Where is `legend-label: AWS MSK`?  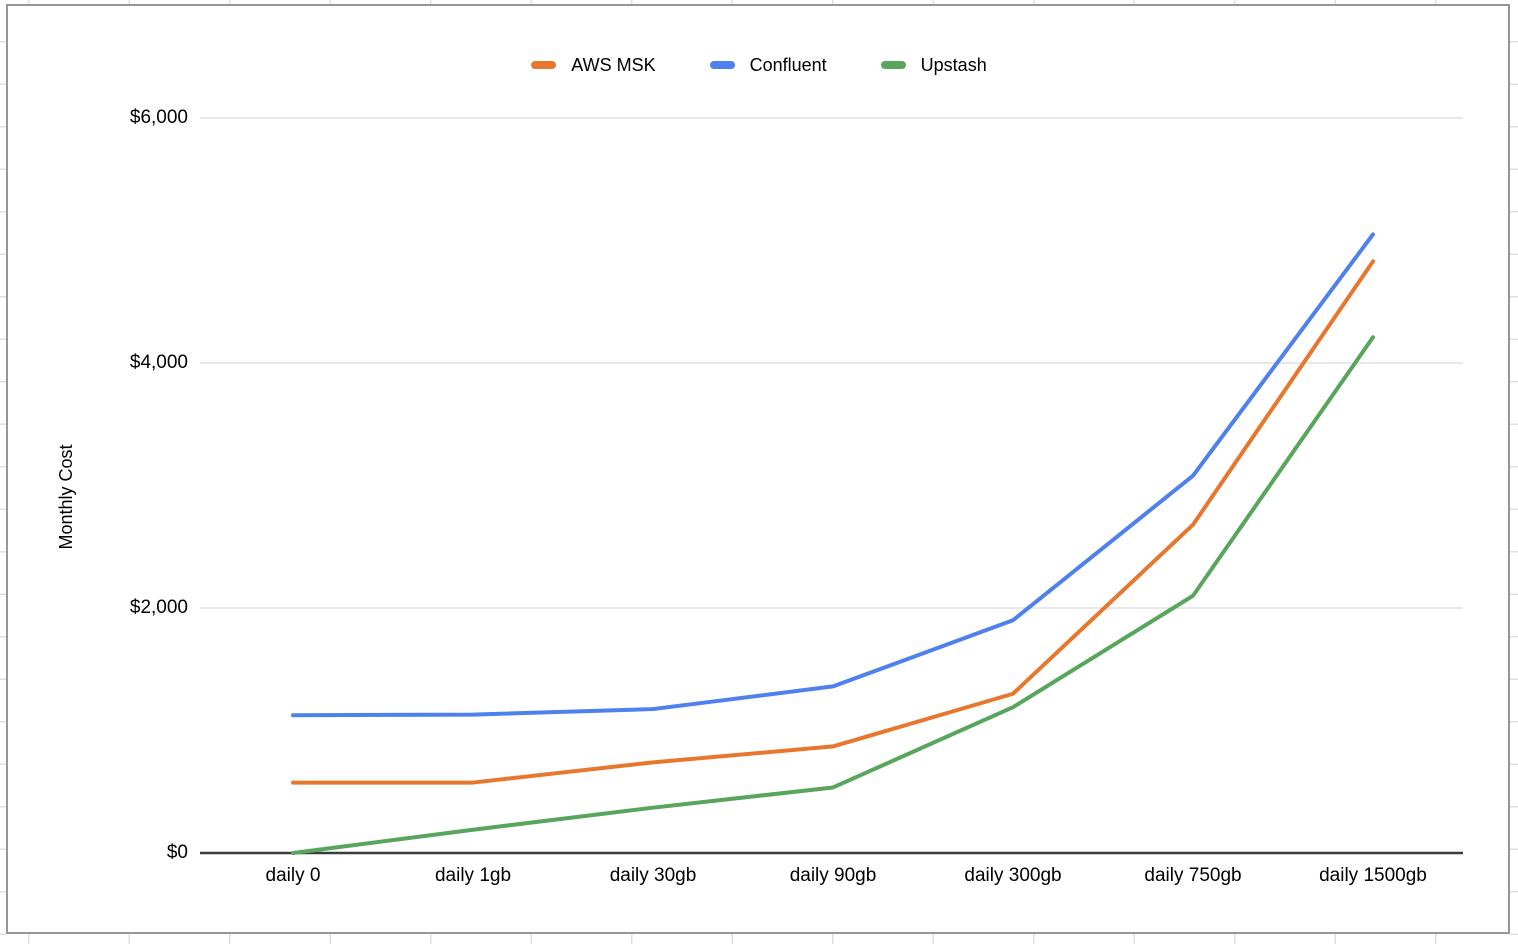
legend-label: AWS MSK is located at coordinates (613, 64).